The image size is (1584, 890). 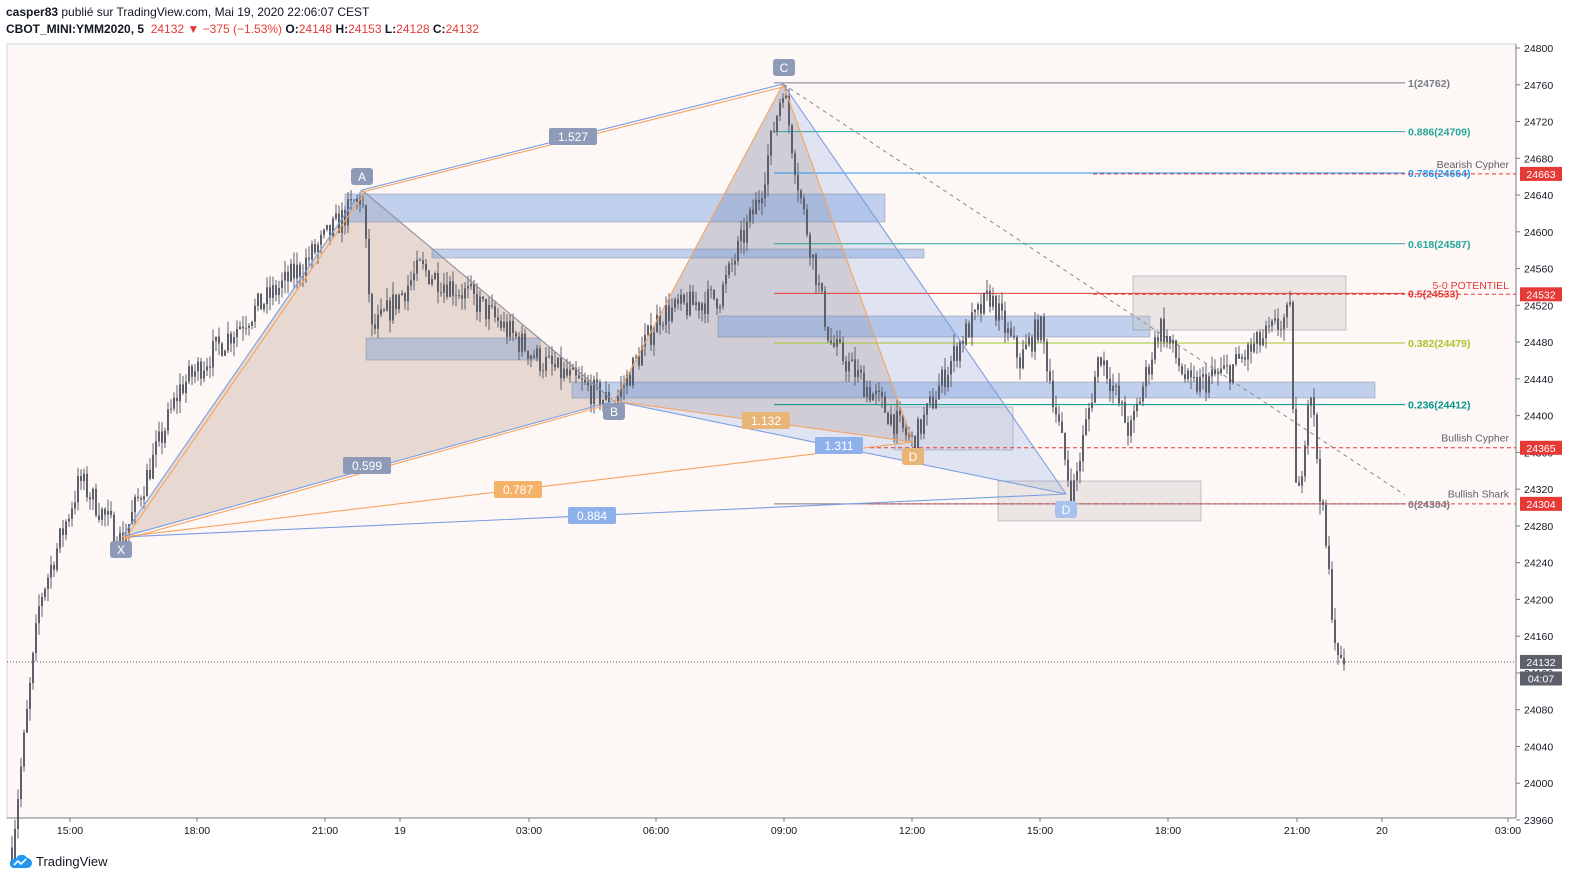 What do you see at coordinates (1538, 196) in the screenshot?
I see `price-tick-label: 24640` at bounding box center [1538, 196].